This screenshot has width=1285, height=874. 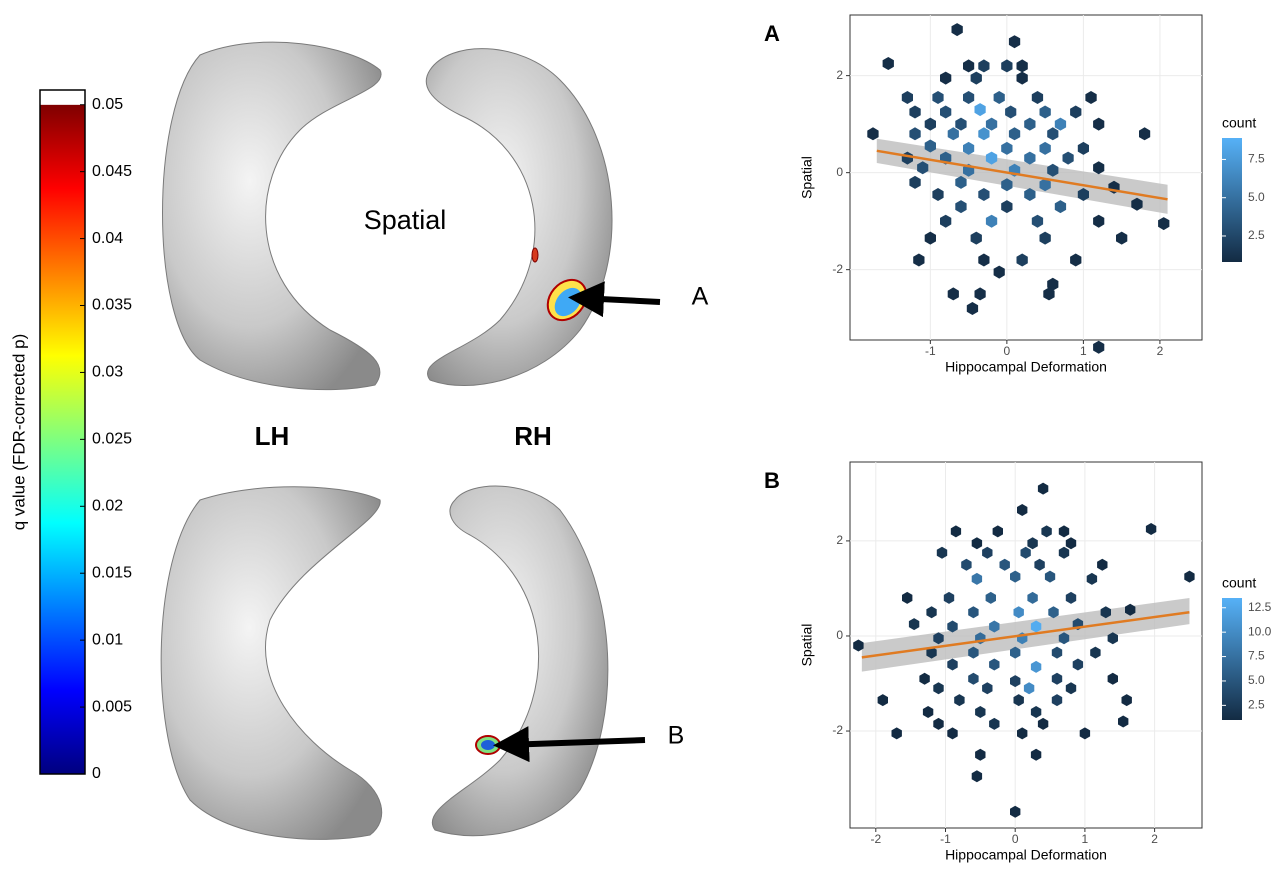 What do you see at coordinates (1260, 607) in the screenshot?
I see `legend-tick-label: 12.5` at bounding box center [1260, 607].